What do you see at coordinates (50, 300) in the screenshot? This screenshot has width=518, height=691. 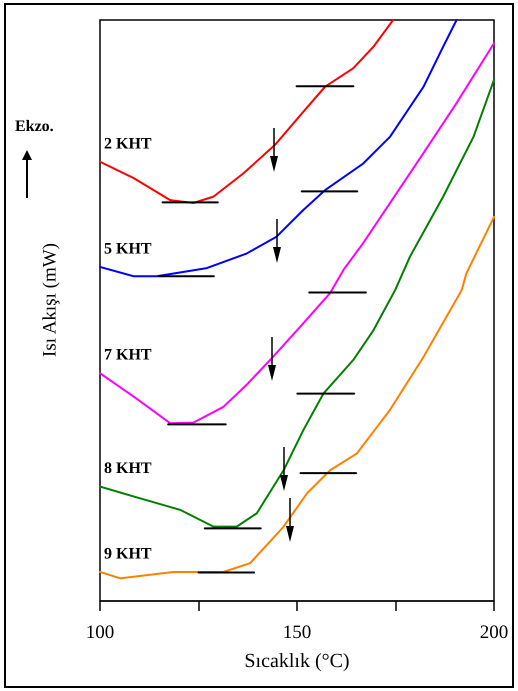 I see `y-axis-title: Isı Akışı (mW)` at bounding box center [50, 300].